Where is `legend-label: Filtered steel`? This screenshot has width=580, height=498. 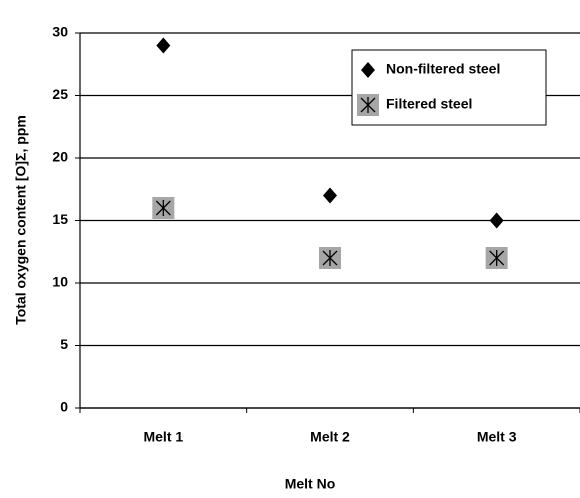
legend-label: Filtered steel is located at coordinates (429, 104).